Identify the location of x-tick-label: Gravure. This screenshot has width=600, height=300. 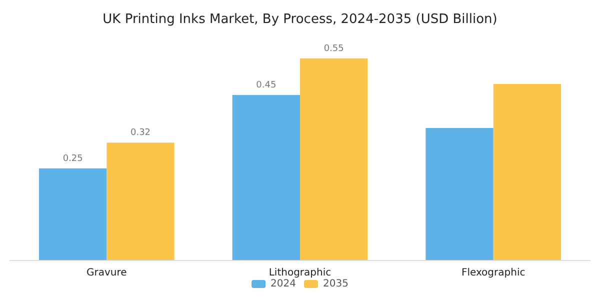
(106, 273).